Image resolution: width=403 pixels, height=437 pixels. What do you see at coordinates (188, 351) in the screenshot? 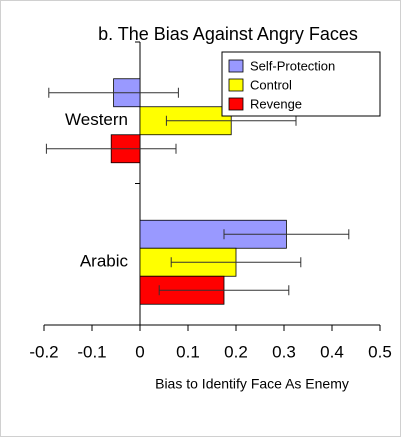
I see `x-tick-label: 0.1` at bounding box center [188, 351].